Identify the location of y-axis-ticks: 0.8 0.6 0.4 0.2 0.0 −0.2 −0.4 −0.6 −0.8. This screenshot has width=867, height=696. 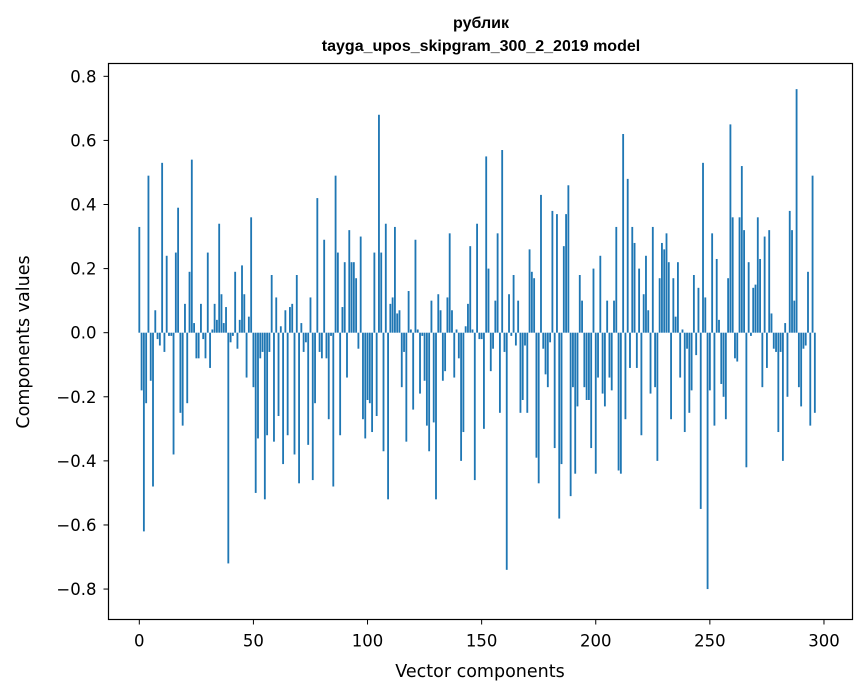
(82, 333).